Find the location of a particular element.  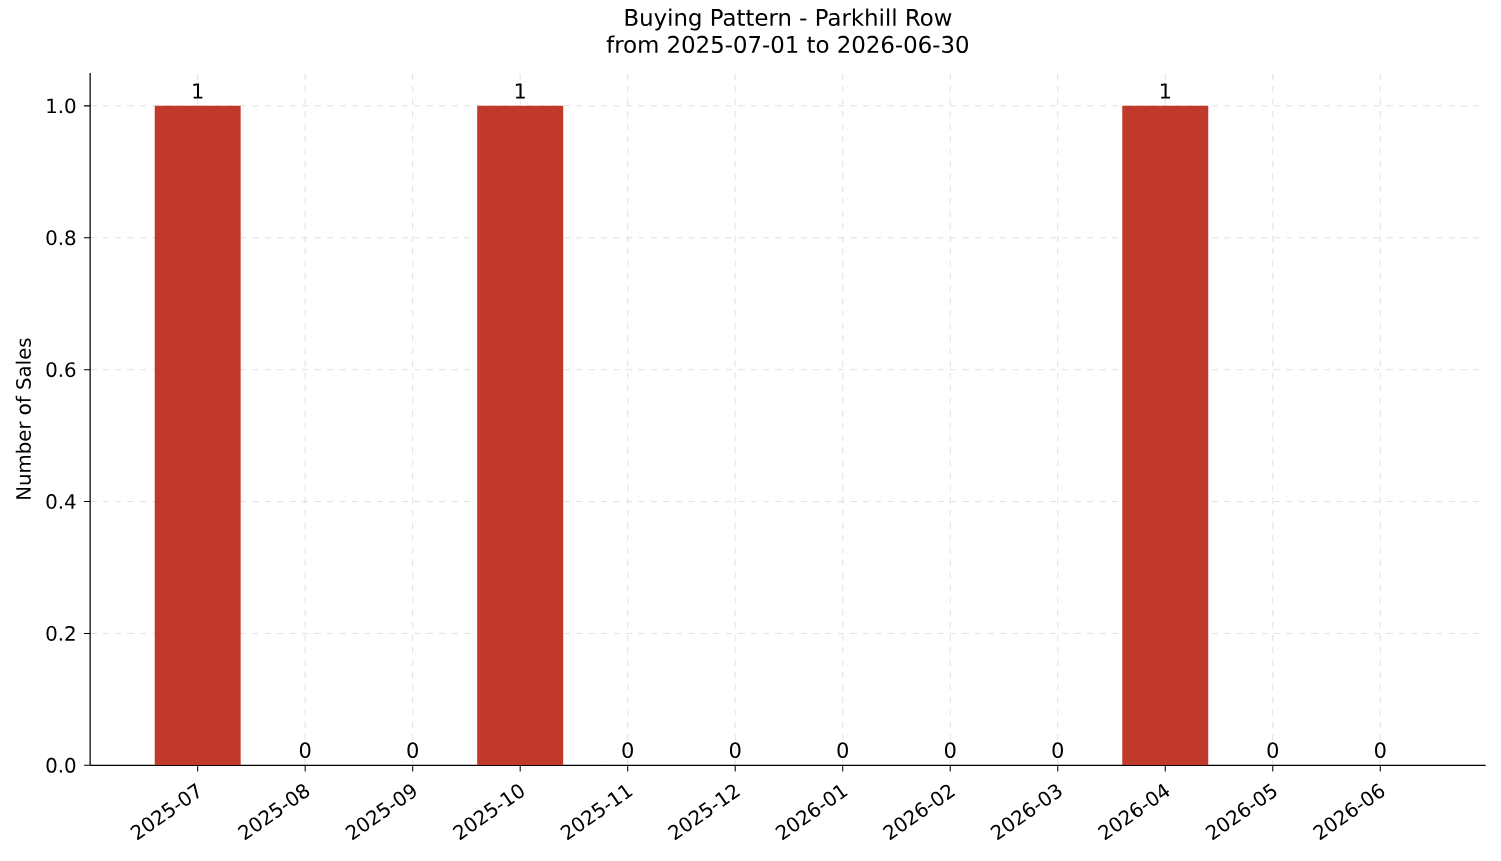

y-tick-label: 0.0 is located at coordinates (61, 765).